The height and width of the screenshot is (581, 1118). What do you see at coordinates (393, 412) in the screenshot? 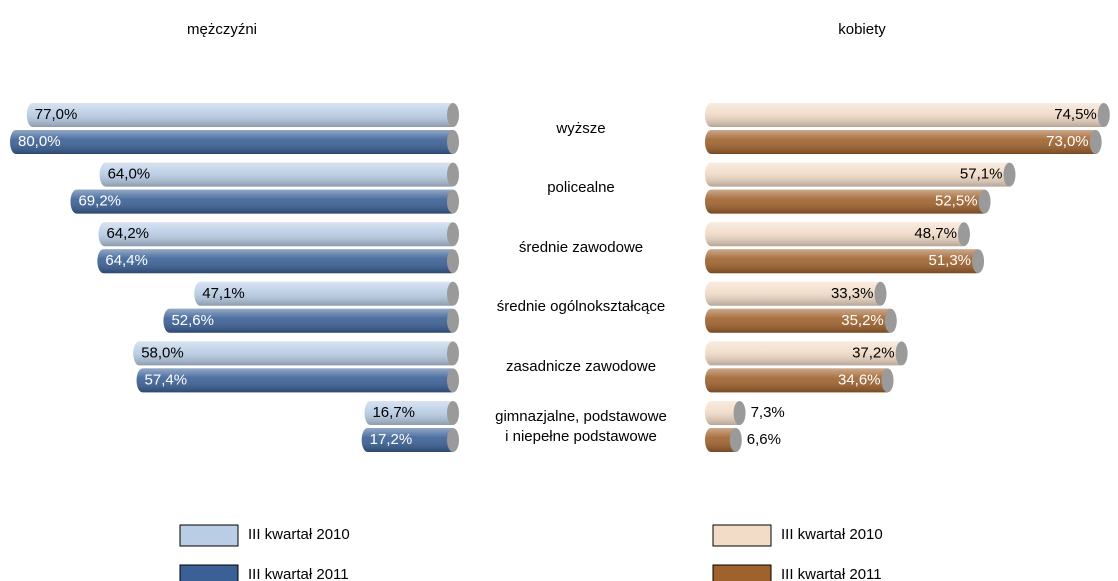
I see `value-label: 16,7%` at bounding box center [393, 412].